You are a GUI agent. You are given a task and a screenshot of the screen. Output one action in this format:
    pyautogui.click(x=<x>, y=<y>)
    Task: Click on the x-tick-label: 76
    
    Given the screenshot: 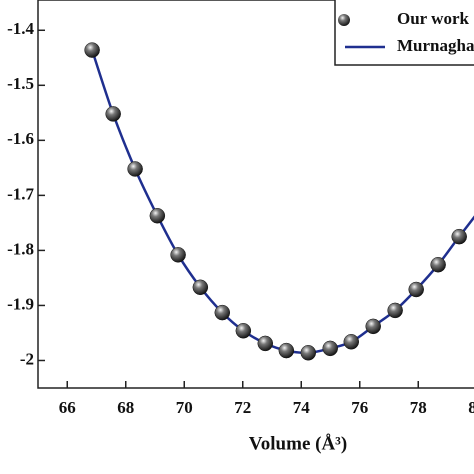 What is the action you would take?
    pyautogui.click(x=359, y=407)
    